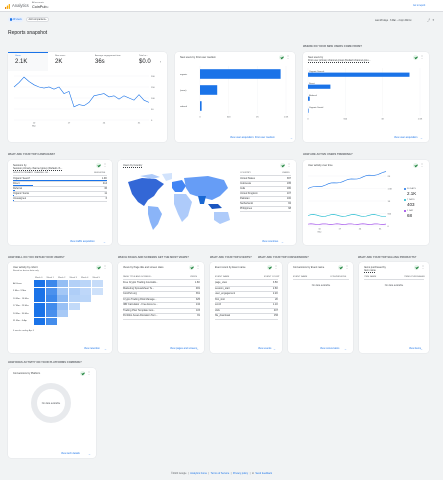 The height and width of the screenshot is (480, 443). Describe the element at coordinates (16, 19) in the screenshot. I see `all-users-chip: All Users` at that location.